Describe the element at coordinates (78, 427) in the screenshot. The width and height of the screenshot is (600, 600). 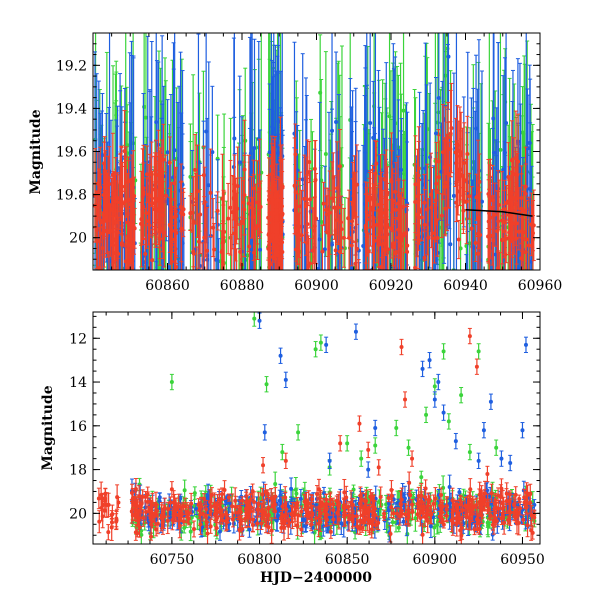
I see `y-tick-label: 16` at that location.